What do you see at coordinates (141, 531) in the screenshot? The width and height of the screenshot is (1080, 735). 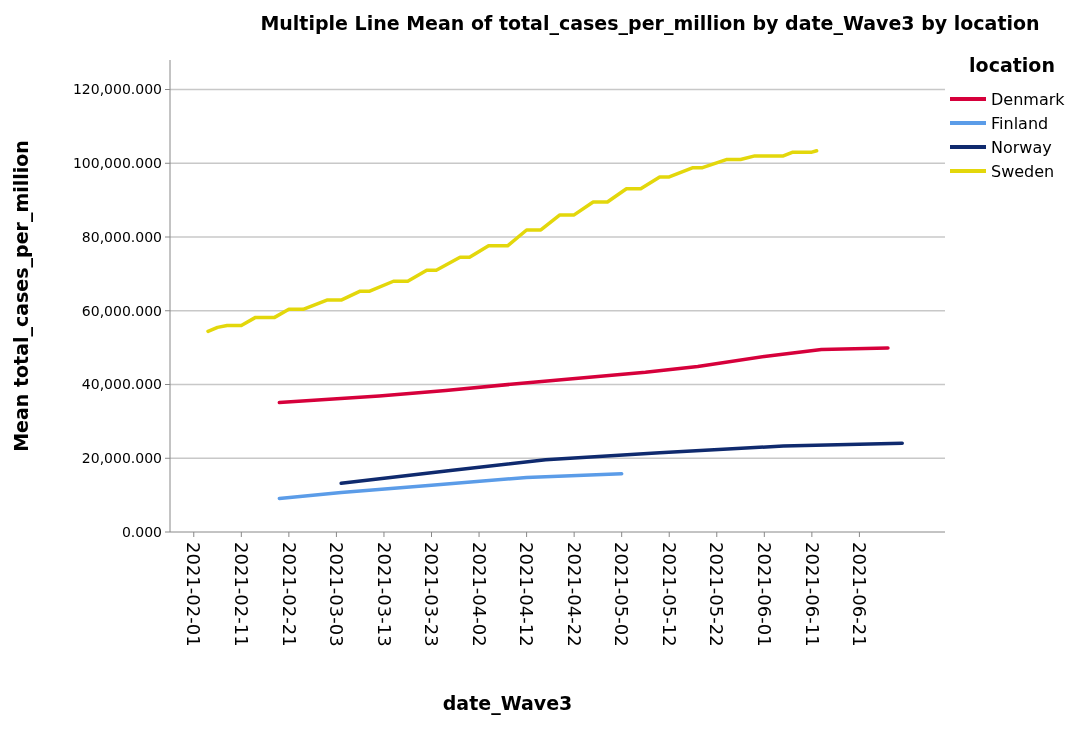 I see `y-tick-label: 0.000` at bounding box center [141, 531].